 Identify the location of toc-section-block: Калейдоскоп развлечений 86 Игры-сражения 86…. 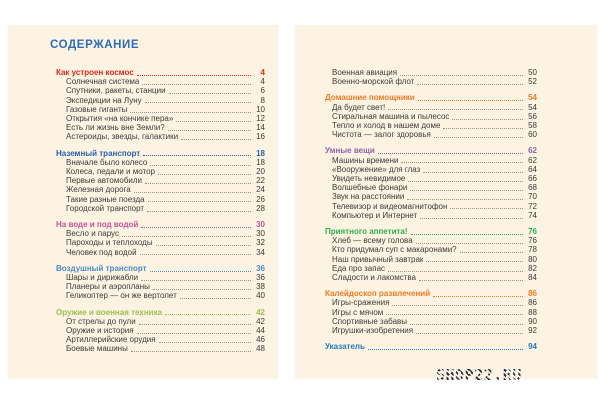
(431, 312).